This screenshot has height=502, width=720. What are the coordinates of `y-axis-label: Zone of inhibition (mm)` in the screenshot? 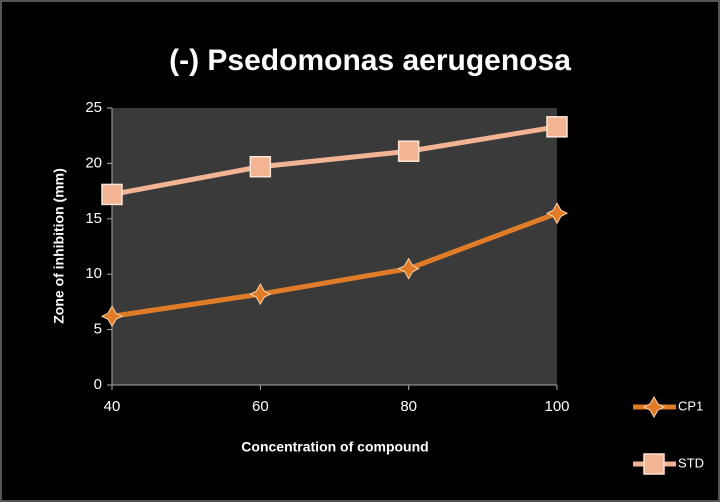 It's located at (59, 246).